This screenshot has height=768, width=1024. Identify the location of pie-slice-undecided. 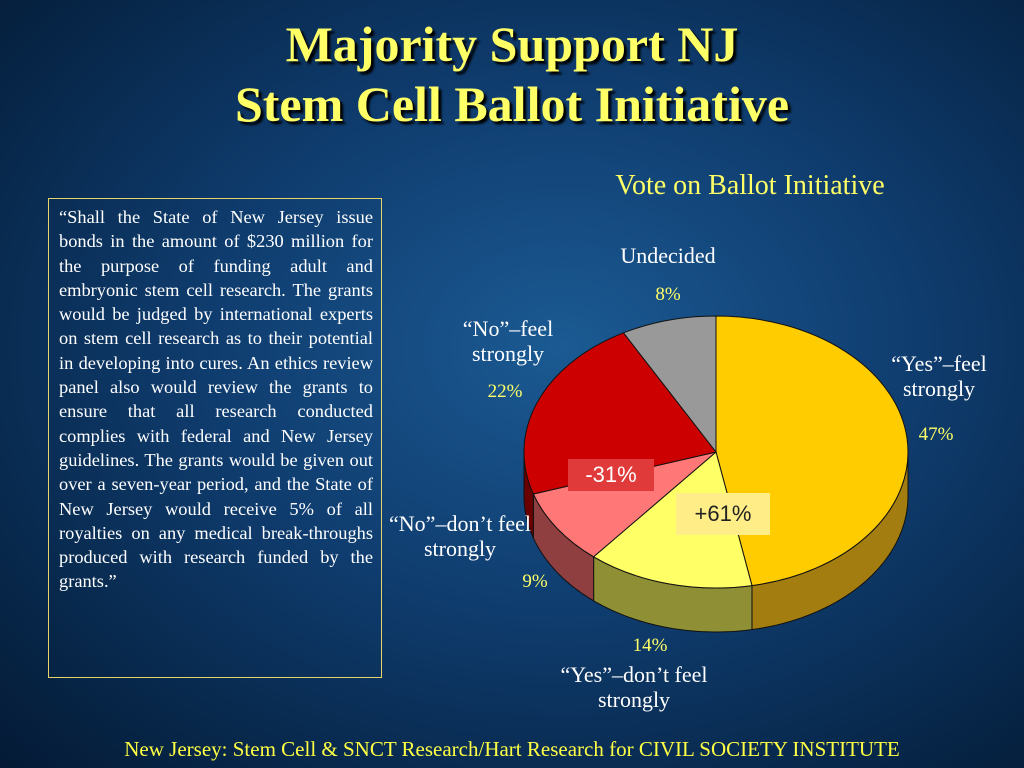
(669, 384).